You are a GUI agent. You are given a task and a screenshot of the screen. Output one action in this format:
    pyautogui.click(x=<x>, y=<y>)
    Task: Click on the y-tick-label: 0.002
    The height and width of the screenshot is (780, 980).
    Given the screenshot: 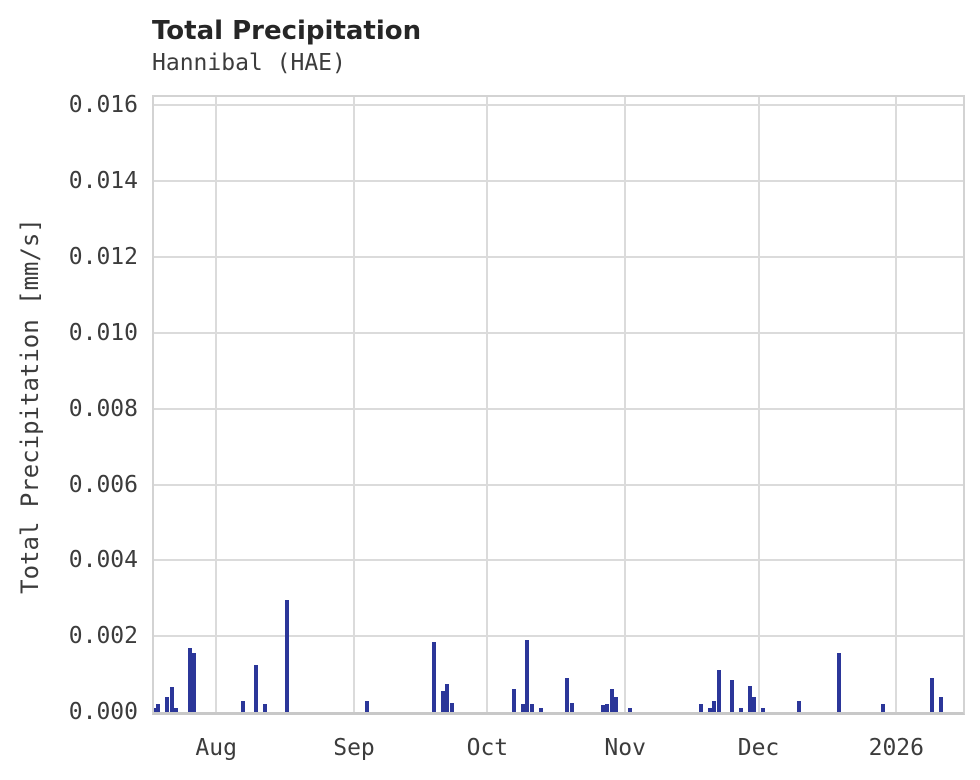 What is the action you would take?
    pyautogui.click(x=103, y=636)
    